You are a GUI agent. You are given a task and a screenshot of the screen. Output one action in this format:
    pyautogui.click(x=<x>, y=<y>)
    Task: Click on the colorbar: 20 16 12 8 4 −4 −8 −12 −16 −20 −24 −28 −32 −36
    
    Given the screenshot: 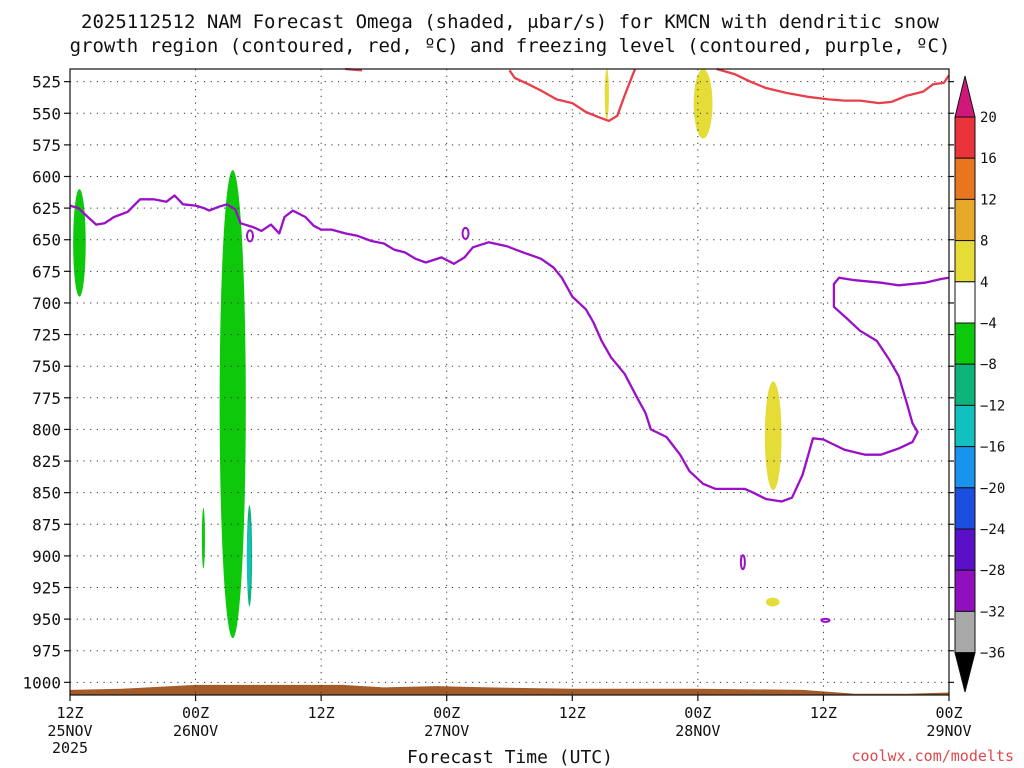 What is the action you would take?
    pyautogui.click(x=979, y=384)
    